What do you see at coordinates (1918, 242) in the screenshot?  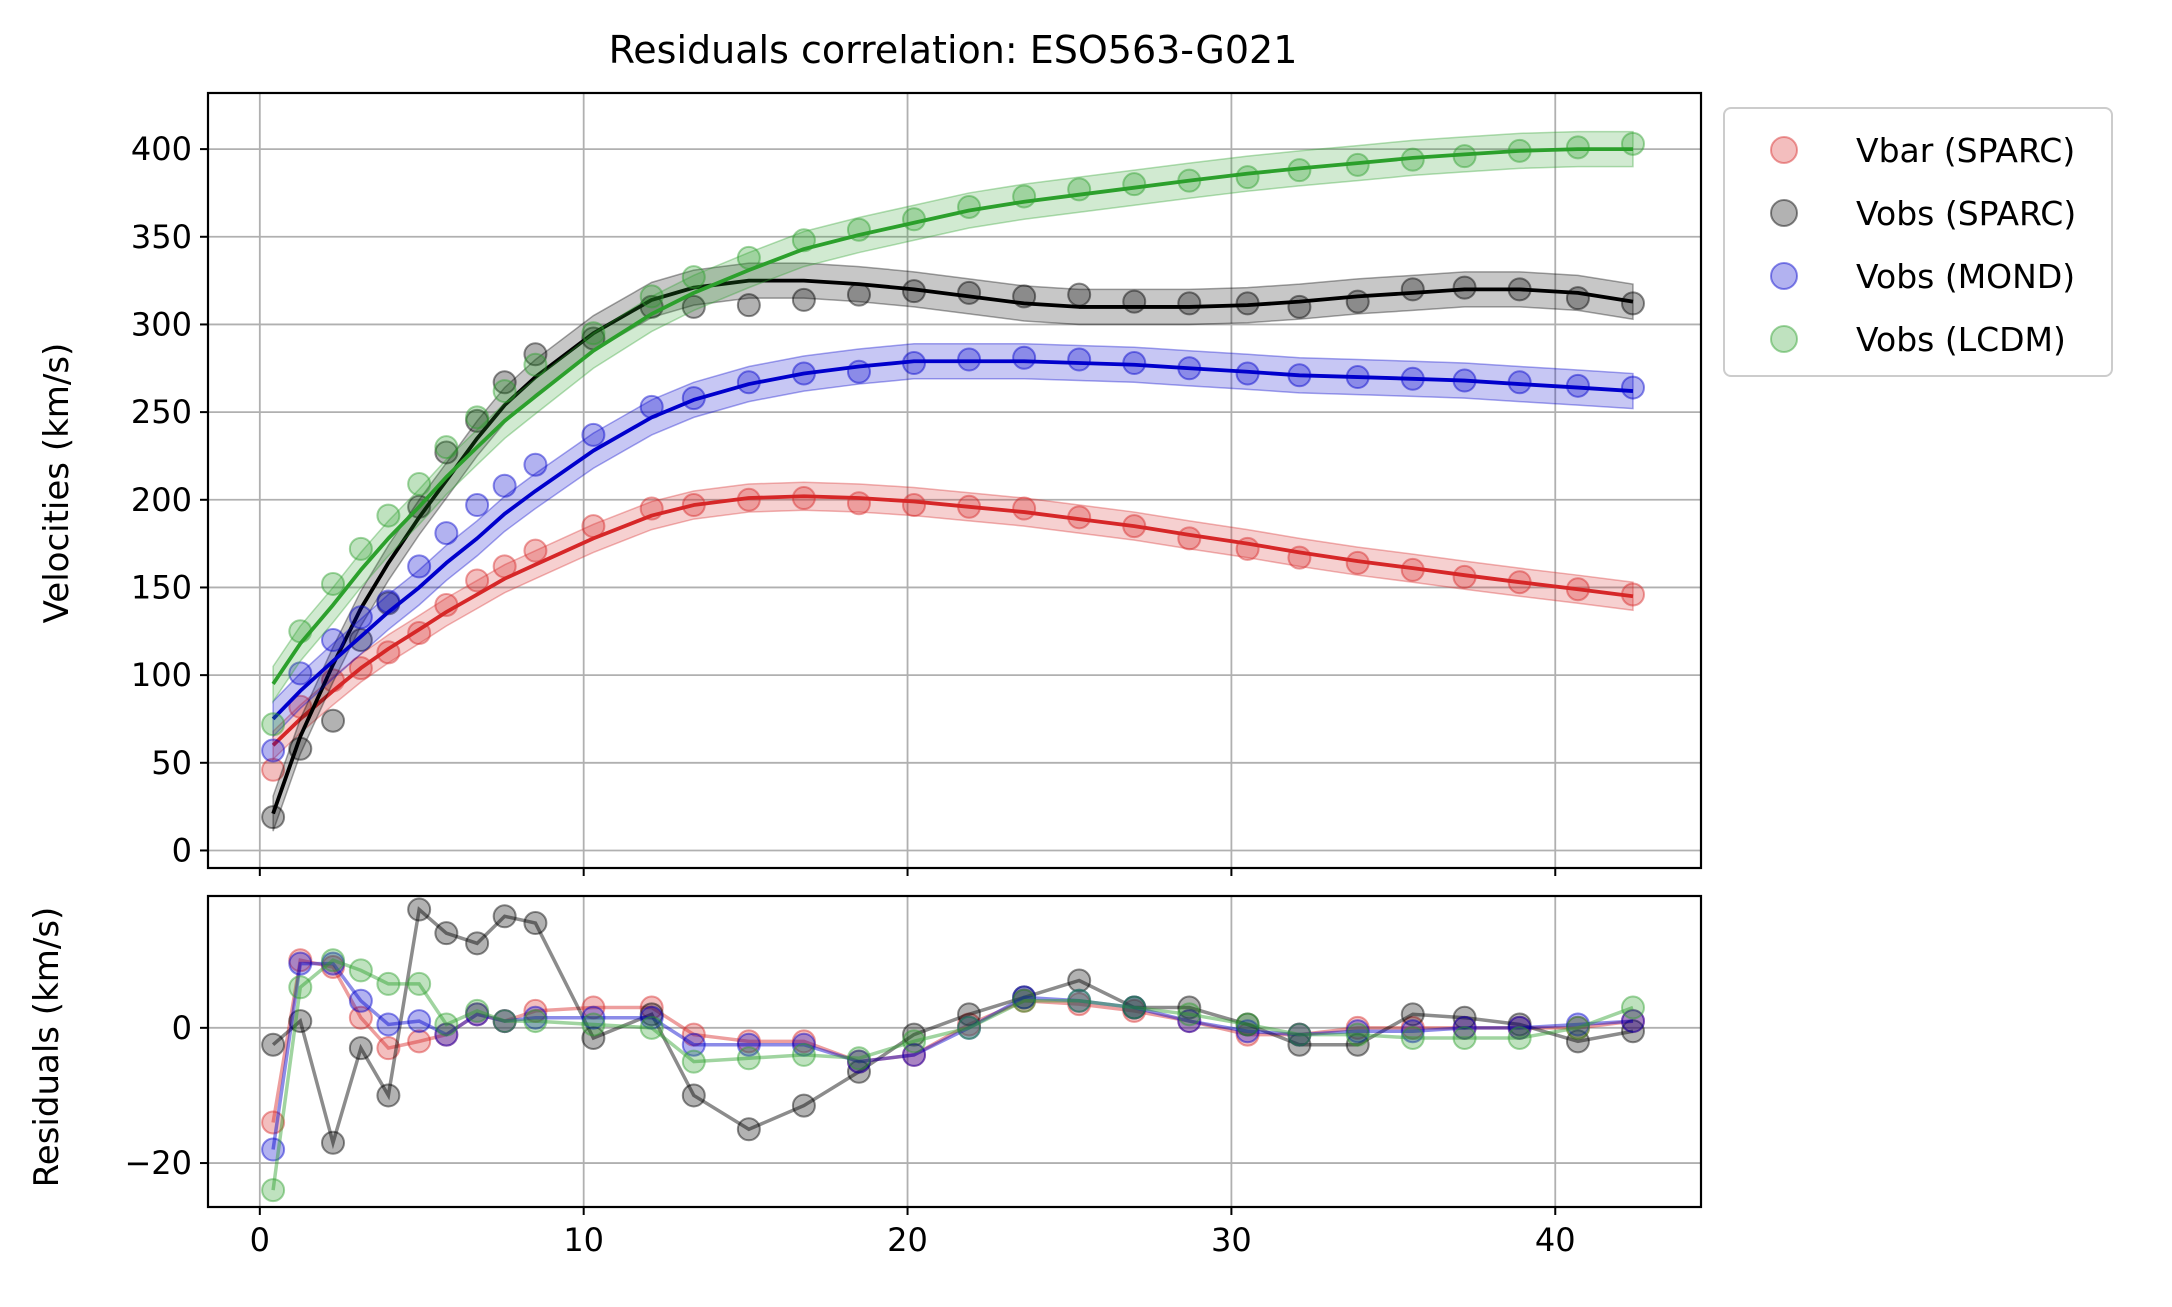 I see `legend-box` at bounding box center [1918, 242].